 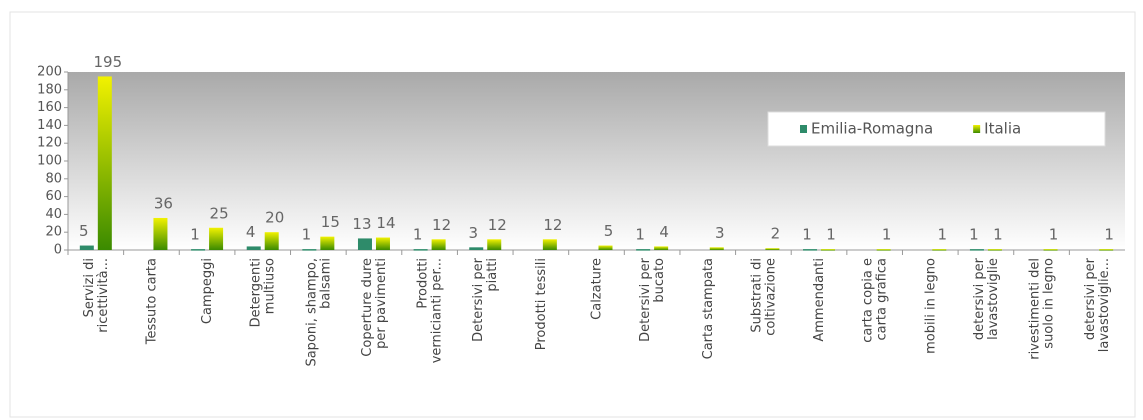 What do you see at coordinates (385, 223) in the screenshot?
I see `data-label: 14` at bounding box center [385, 223].